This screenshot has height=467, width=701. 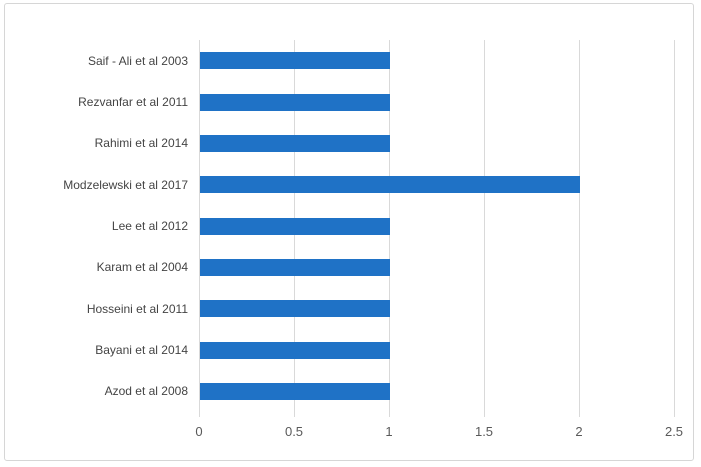 What do you see at coordinates (125, 184) in the screenshot?
I see `category-label: Modzelewski et al 2017` at bounding box center [125, 184].